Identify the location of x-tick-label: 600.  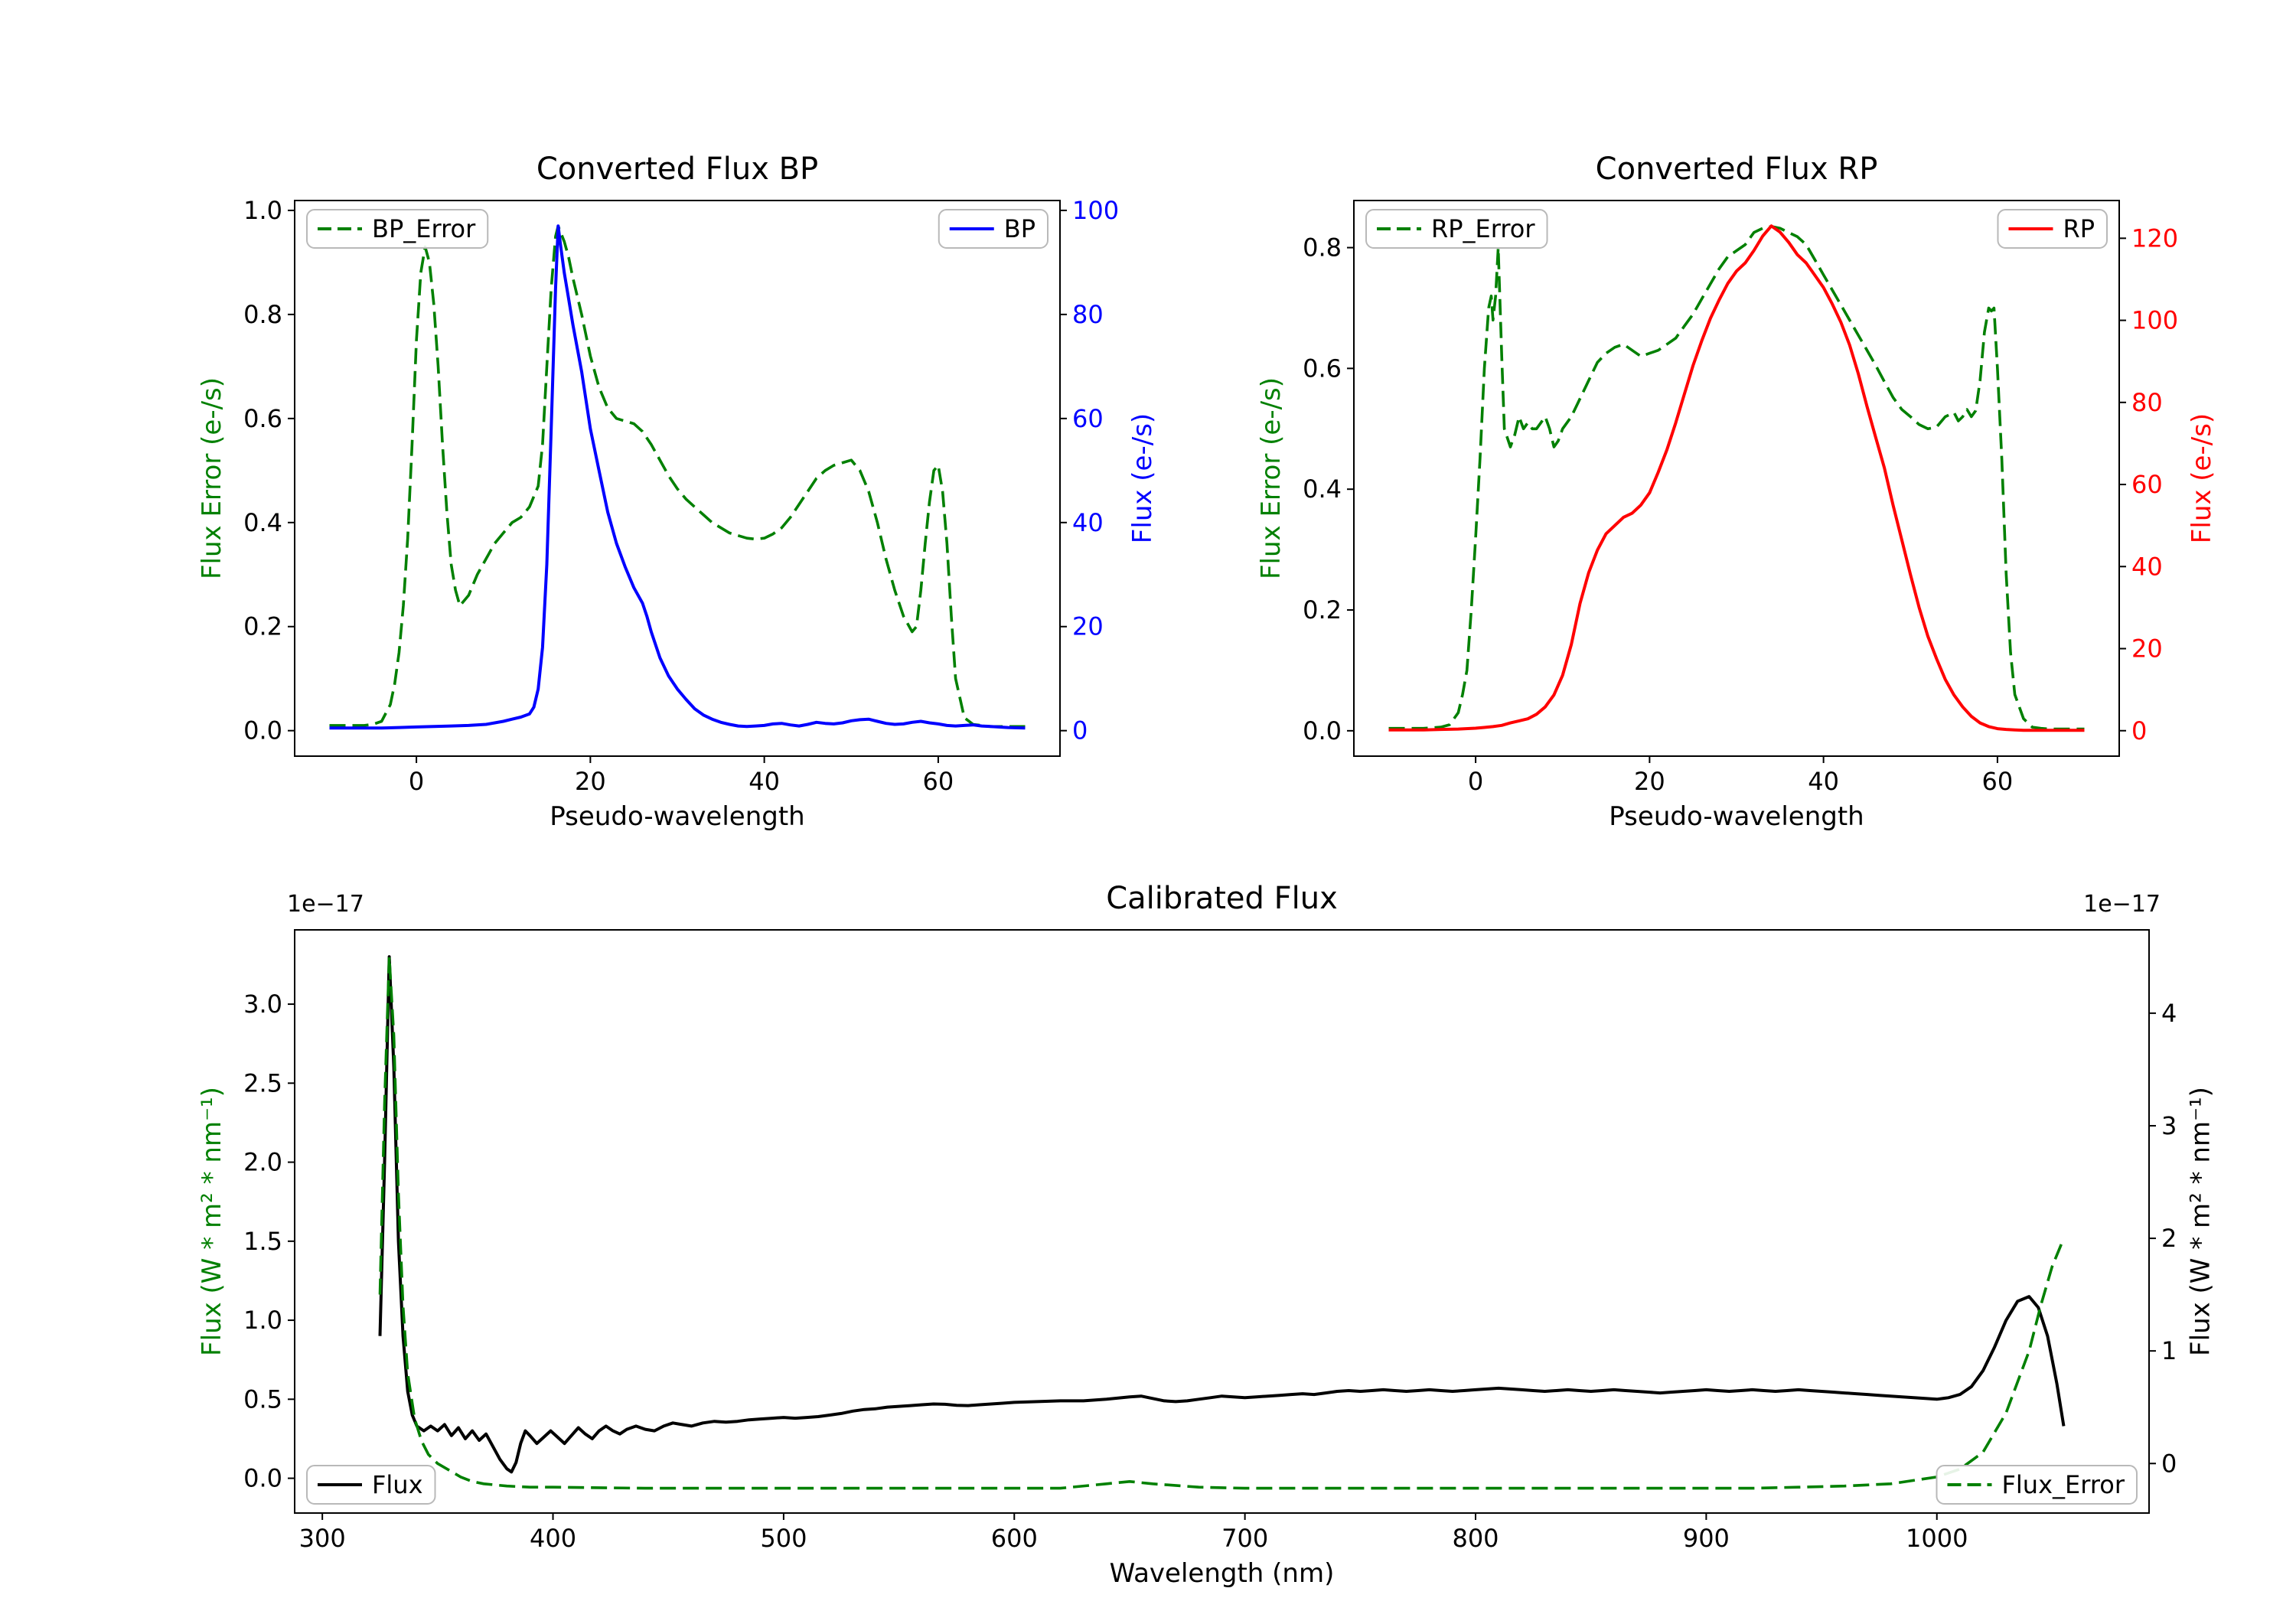
(1014, 1538).